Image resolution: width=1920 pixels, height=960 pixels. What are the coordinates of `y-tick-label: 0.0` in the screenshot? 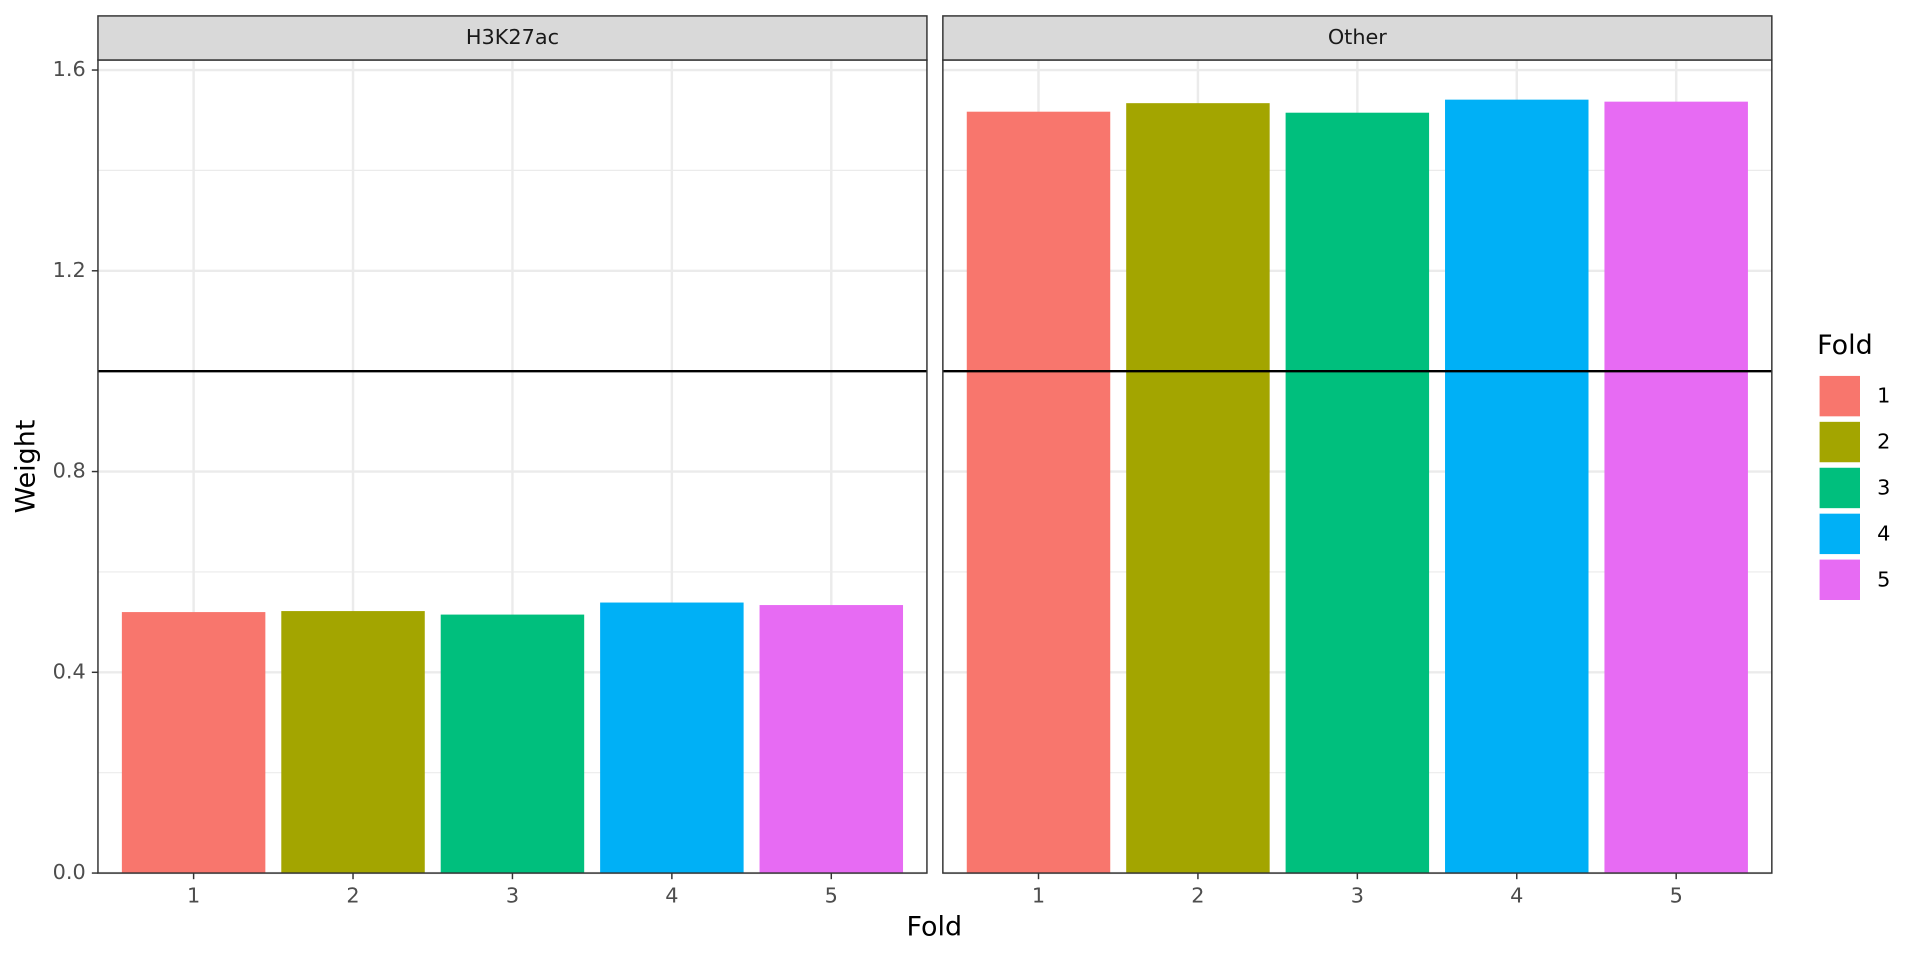 It's located at (69, 872).